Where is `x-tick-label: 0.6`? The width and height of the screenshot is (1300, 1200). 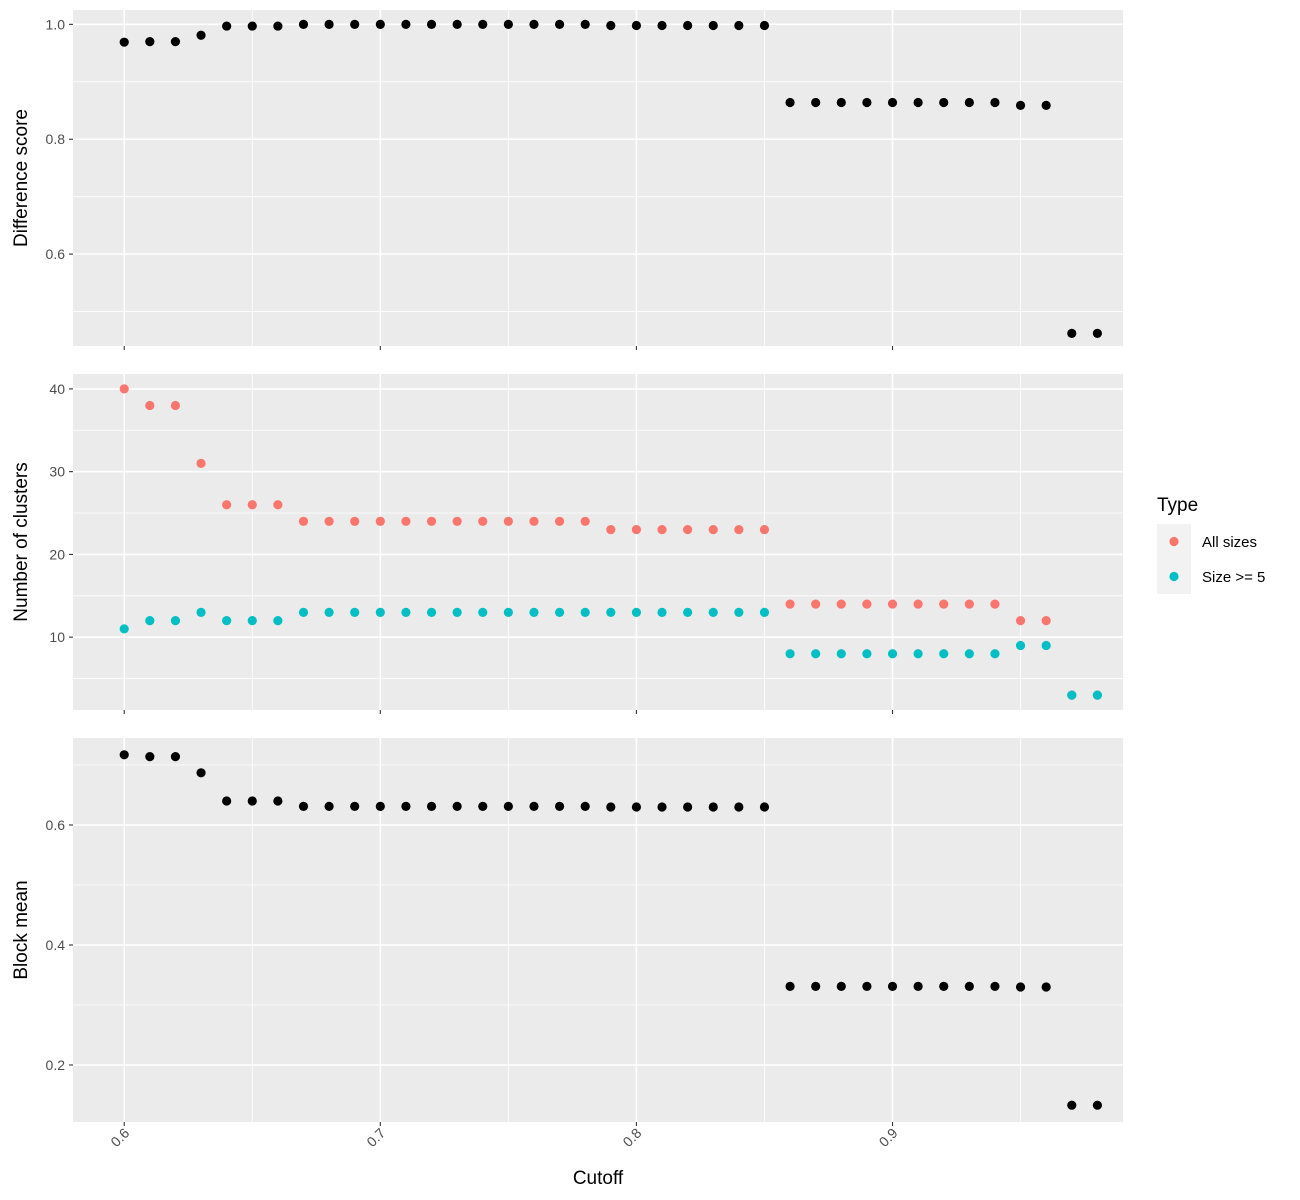
x-tick-label: 0.6 is located at coordinates (119, 1137).